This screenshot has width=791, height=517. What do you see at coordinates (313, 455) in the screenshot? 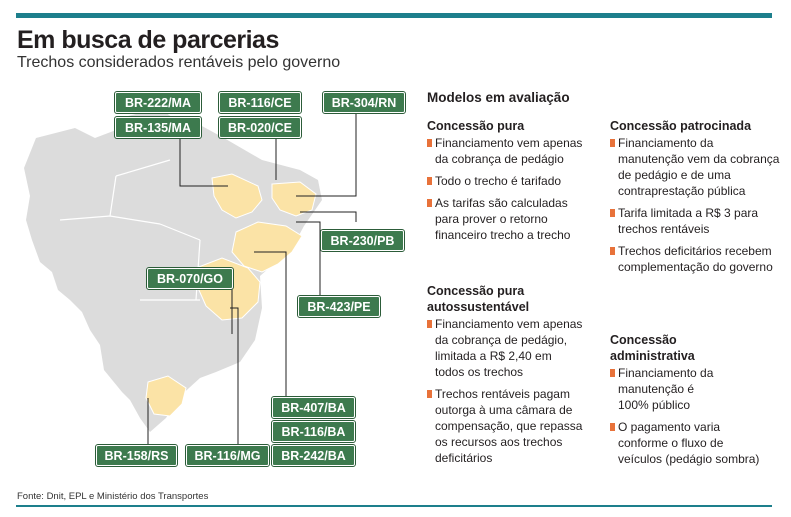
I see `route-badge-br-242-ba: BR-242/BA` at bounding box center [313, 455].